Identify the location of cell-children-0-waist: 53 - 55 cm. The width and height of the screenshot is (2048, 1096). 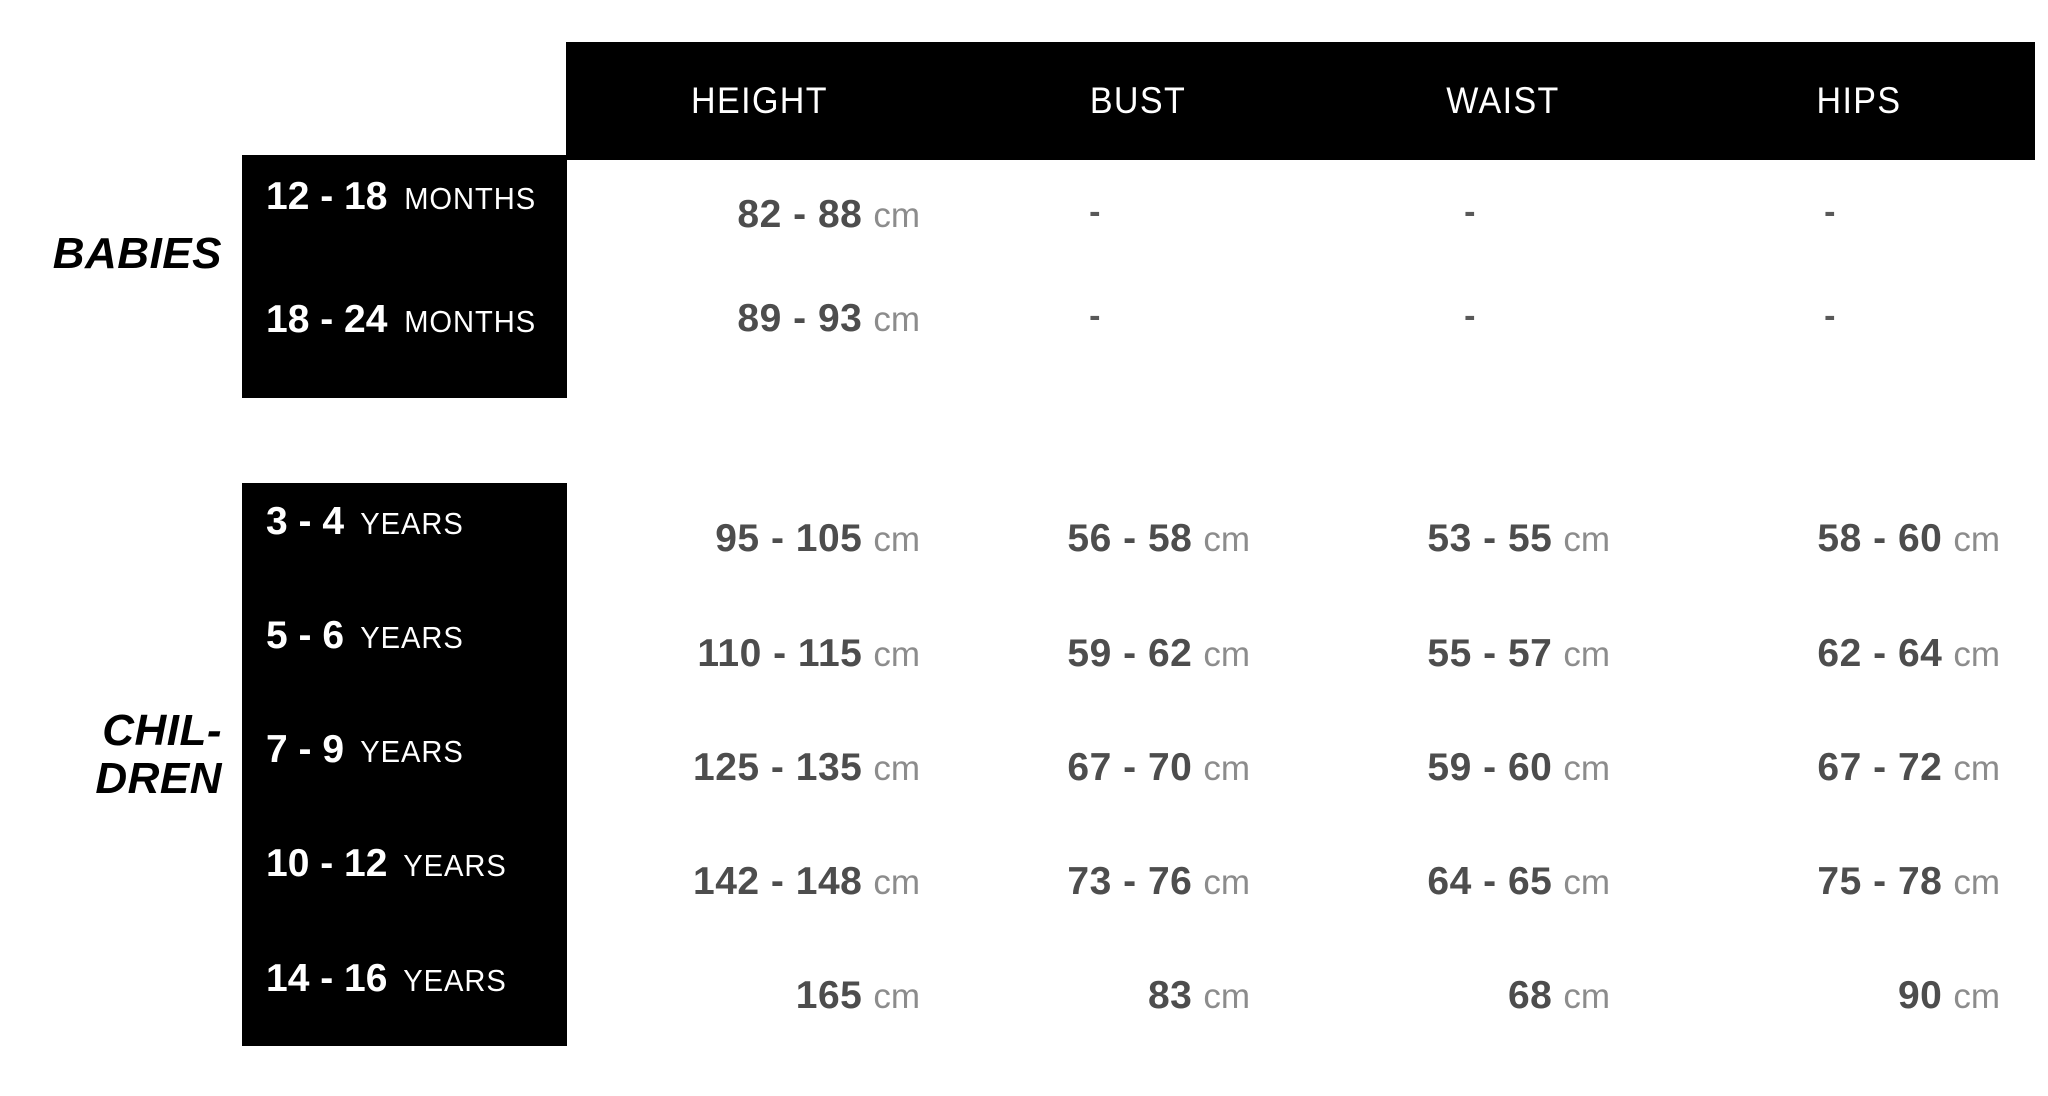
(1455, 541).